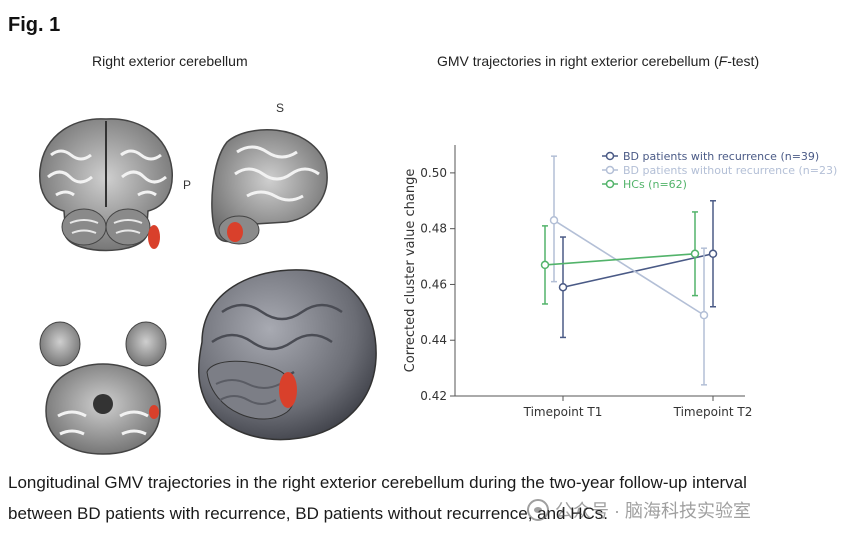  Describe the element at coordinates (721, 156) in the screenshot. I see `legend-entry-label: BD patients with recurrence (n=39)` at that location.